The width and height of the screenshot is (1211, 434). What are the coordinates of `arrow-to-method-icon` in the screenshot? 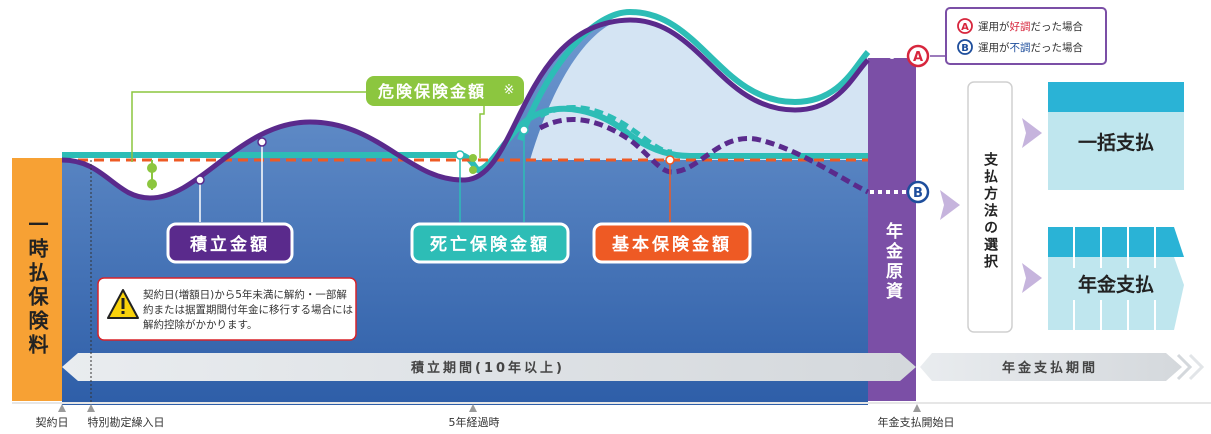 It's located at (950, 205).